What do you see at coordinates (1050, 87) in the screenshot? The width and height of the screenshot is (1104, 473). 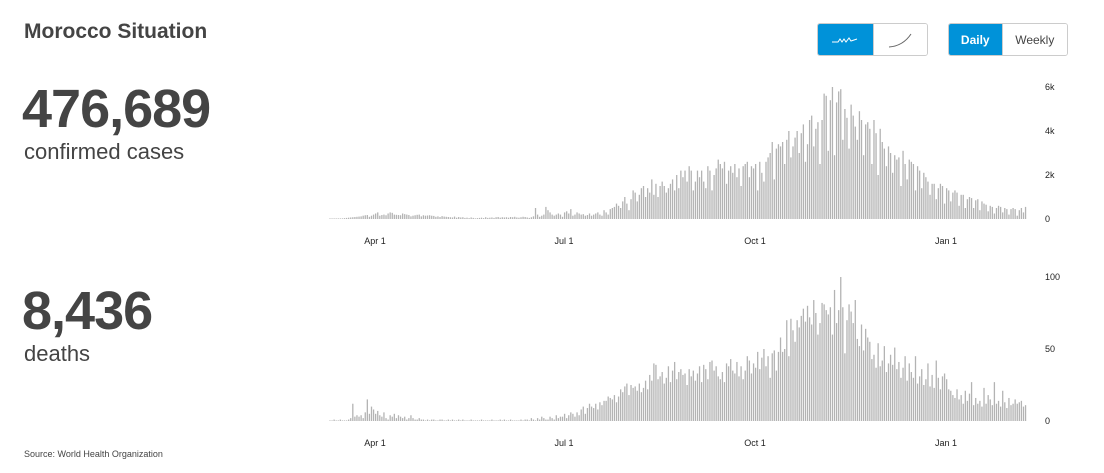 I see `y-tick-label: 6k` at bounding box center [1050, 87].